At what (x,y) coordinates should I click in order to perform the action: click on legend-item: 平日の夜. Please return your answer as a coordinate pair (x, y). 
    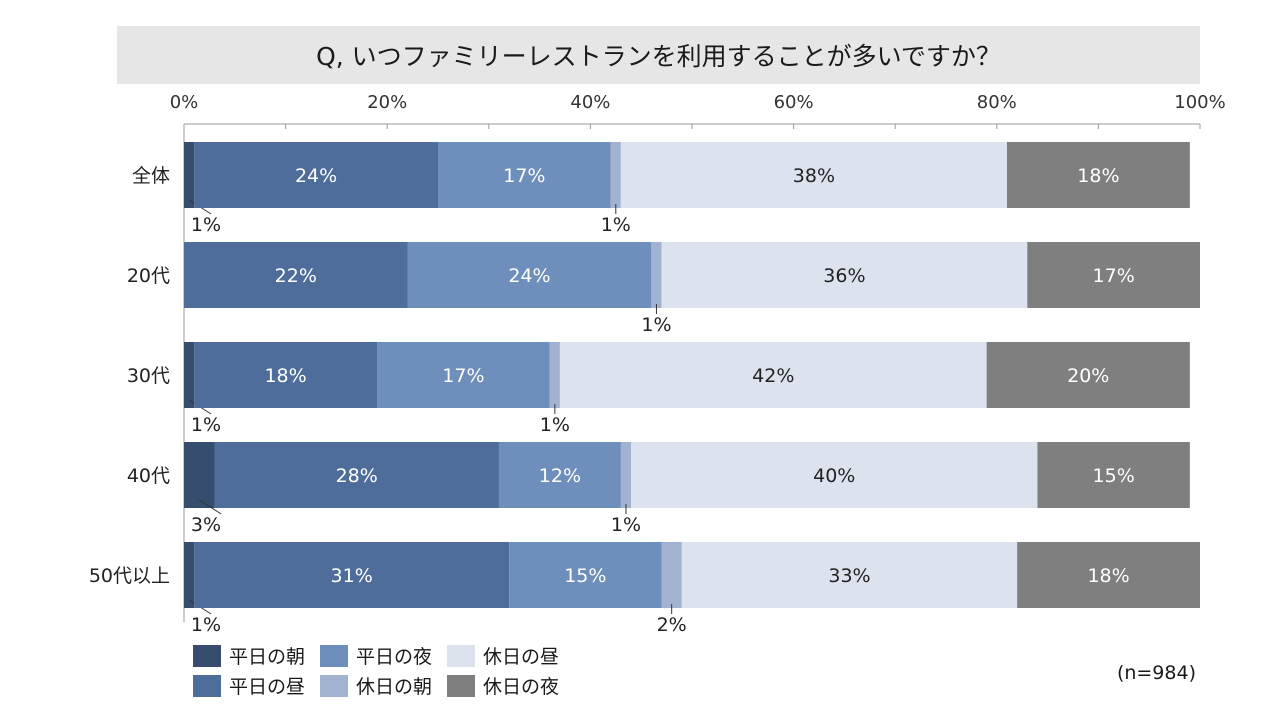
    Looking at the image, I should click on (376, 655).